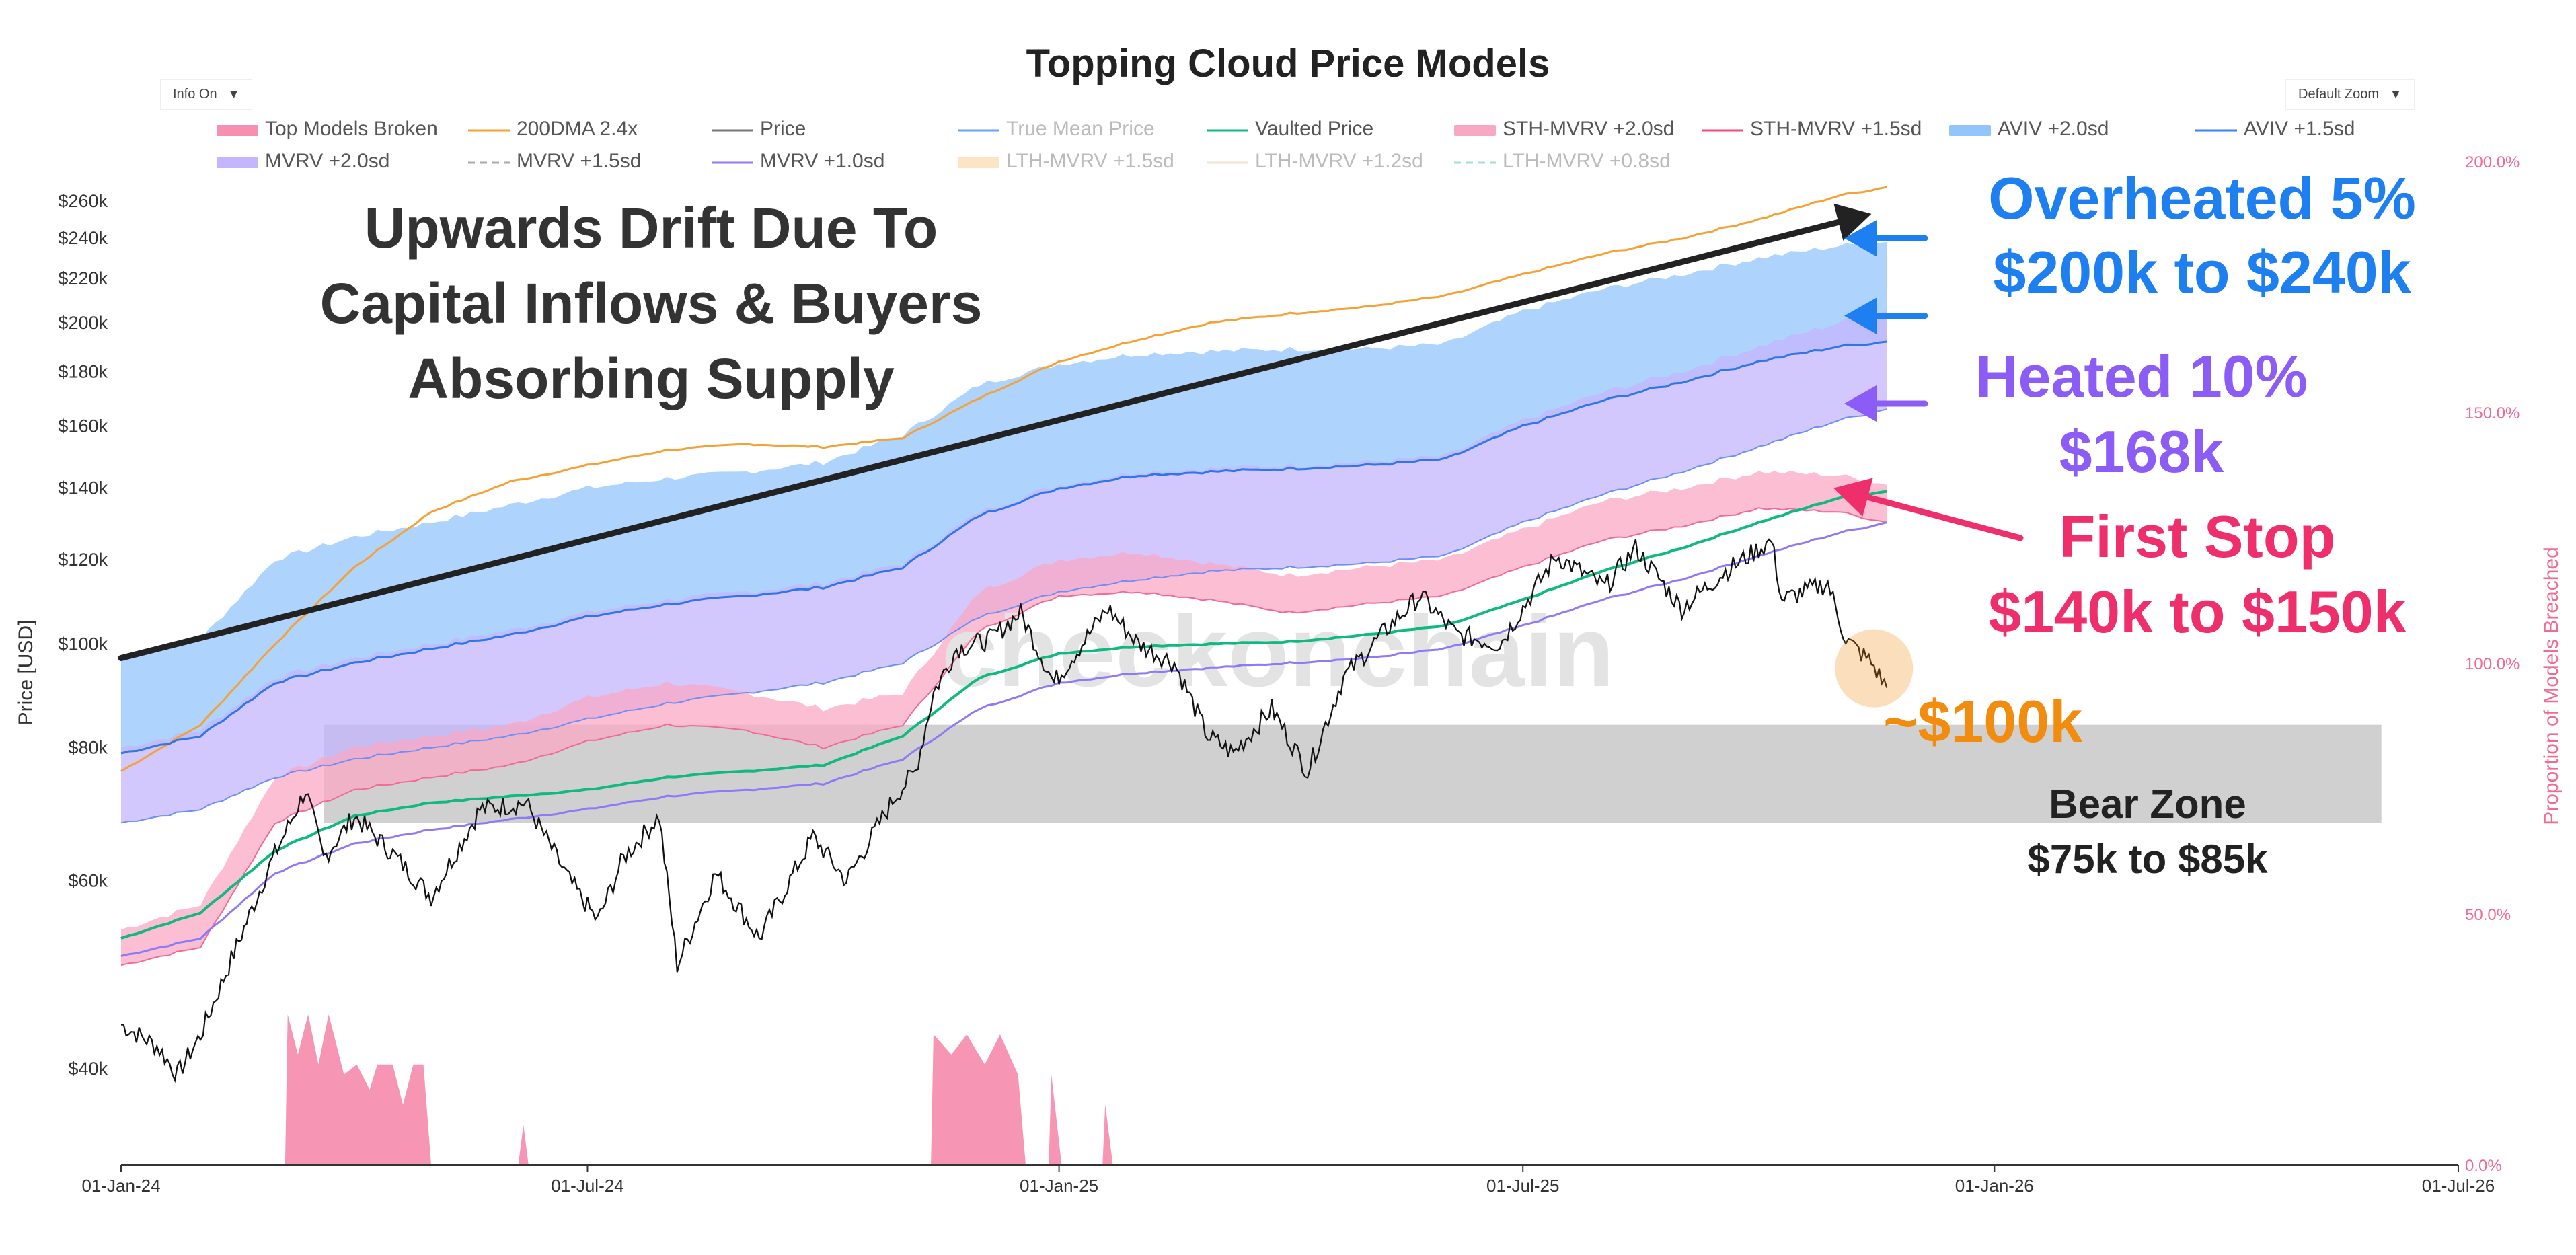  I want to click on first-stop-annotation-line: First Stop, so click(2197, 536).